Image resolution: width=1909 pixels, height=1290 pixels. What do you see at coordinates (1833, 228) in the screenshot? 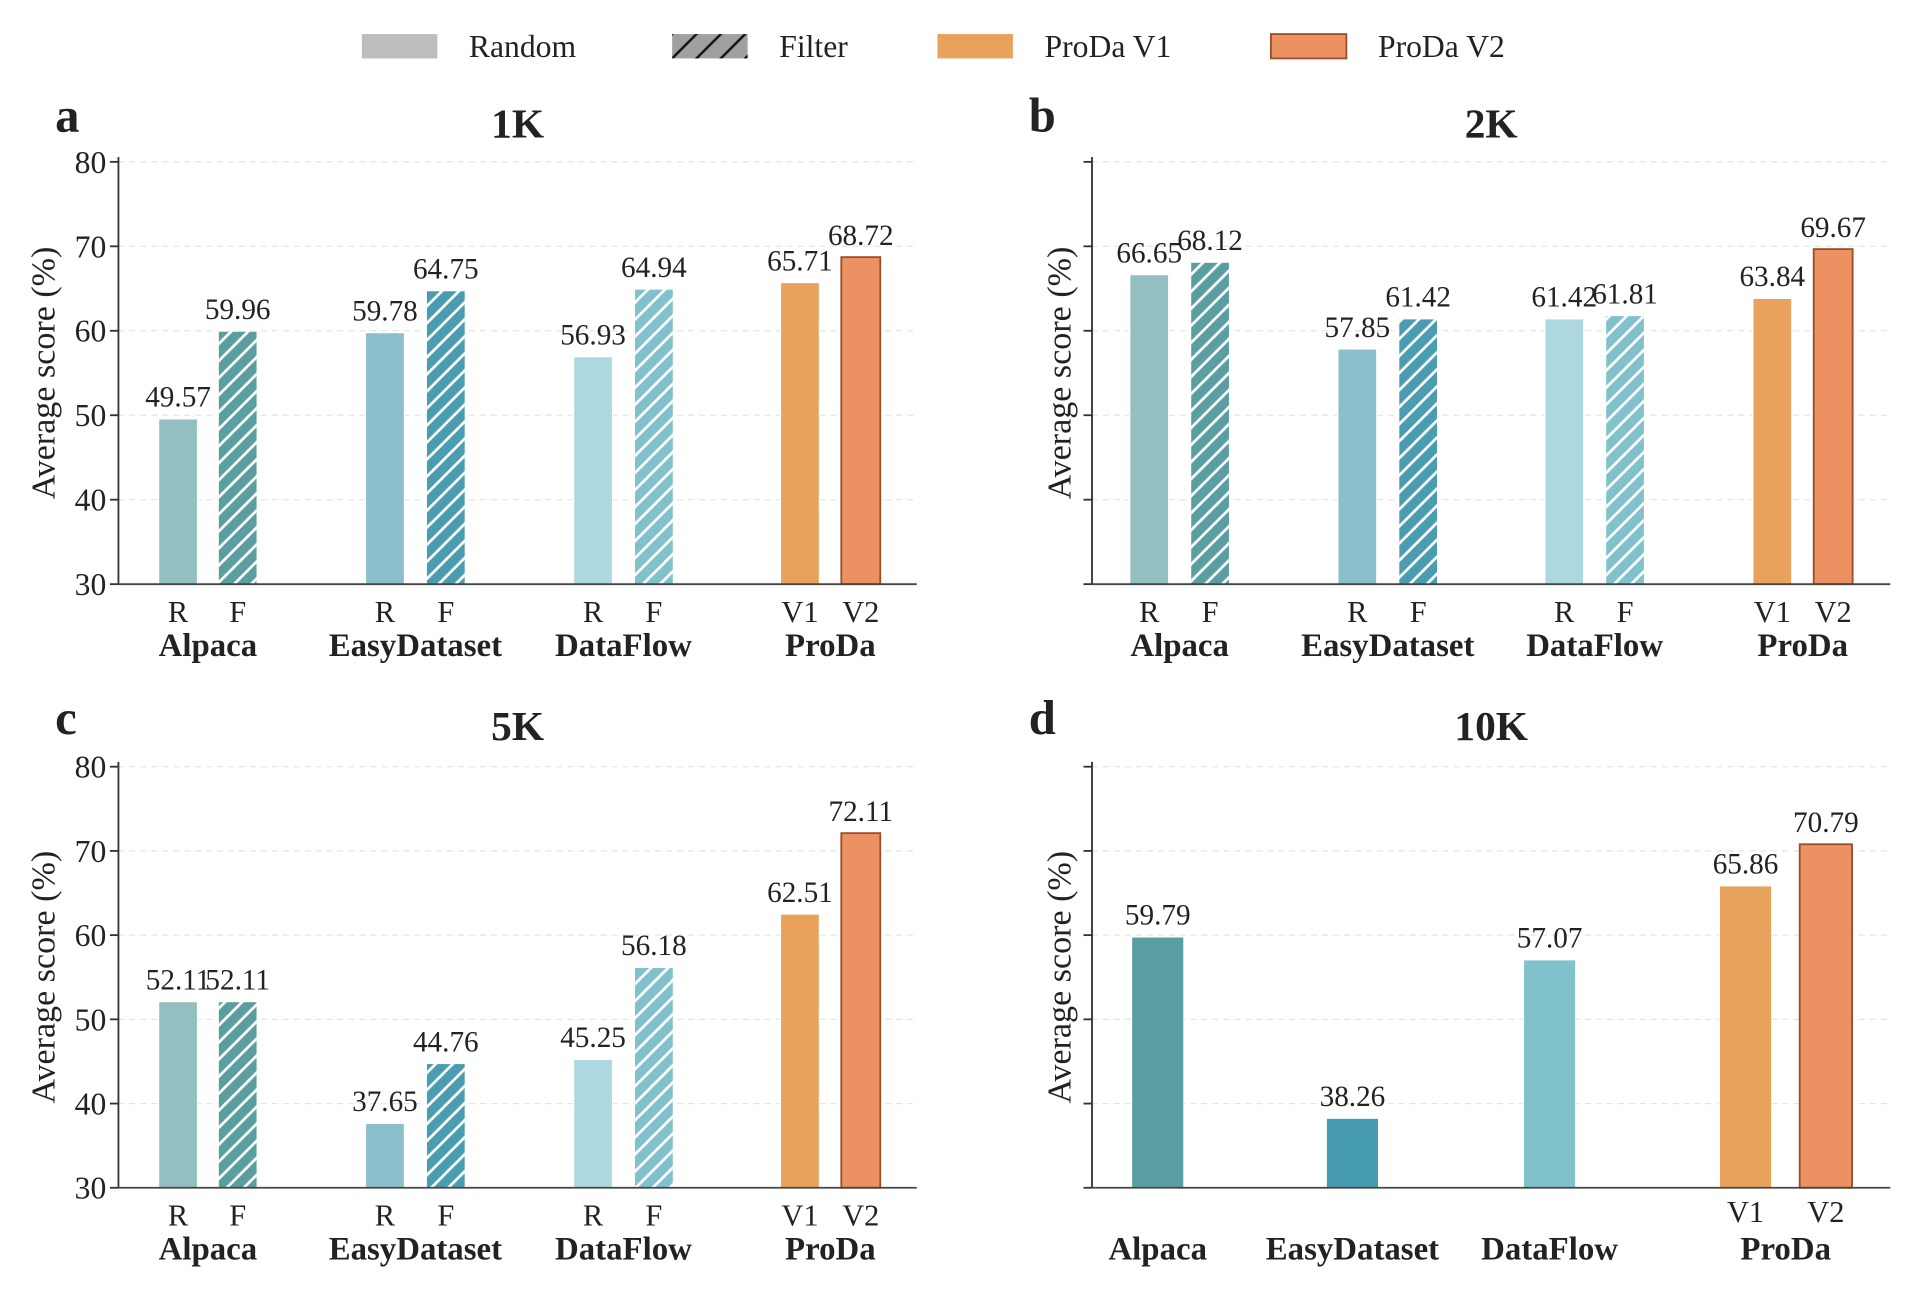
I see `data-label: 69.67` at bounding box center [1833, 228].